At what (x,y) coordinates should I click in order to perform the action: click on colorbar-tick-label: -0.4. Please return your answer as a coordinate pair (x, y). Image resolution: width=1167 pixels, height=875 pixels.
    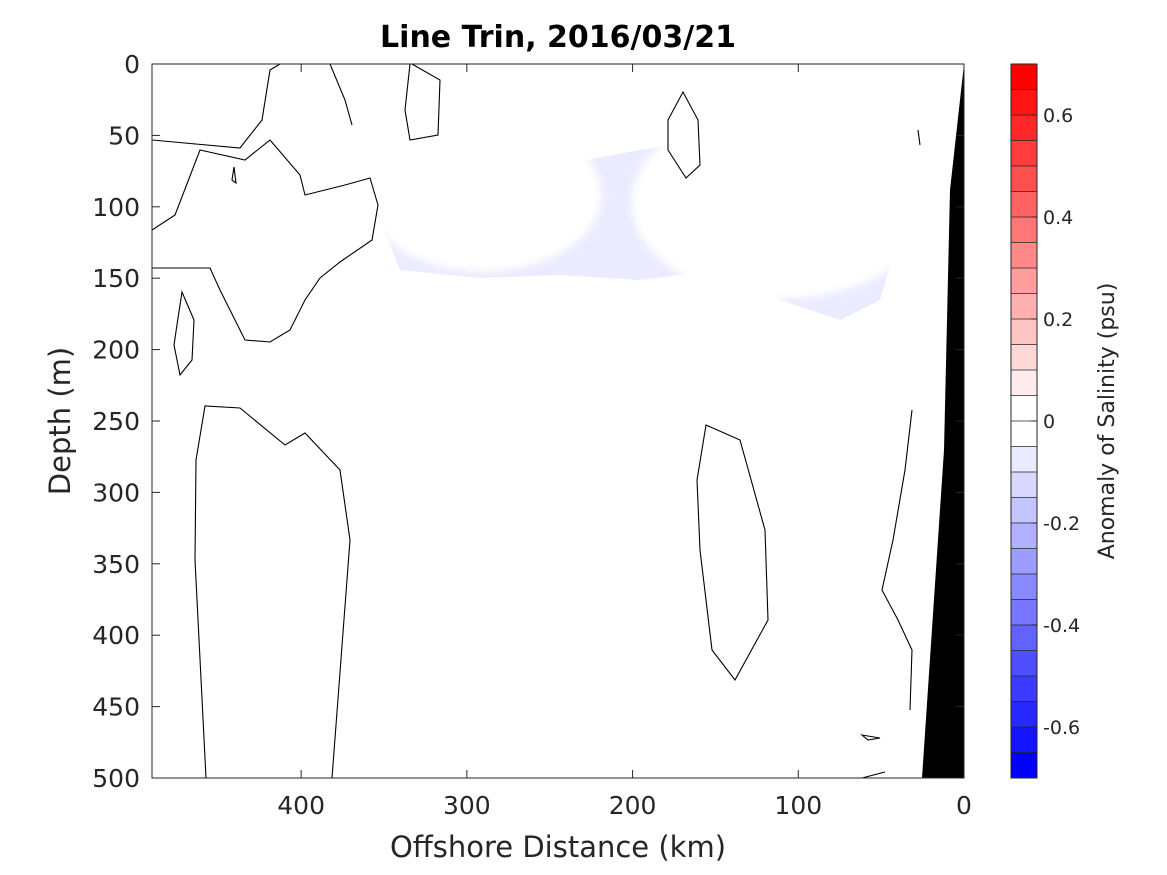
    Looking at the image, I should click on (1061, 626).